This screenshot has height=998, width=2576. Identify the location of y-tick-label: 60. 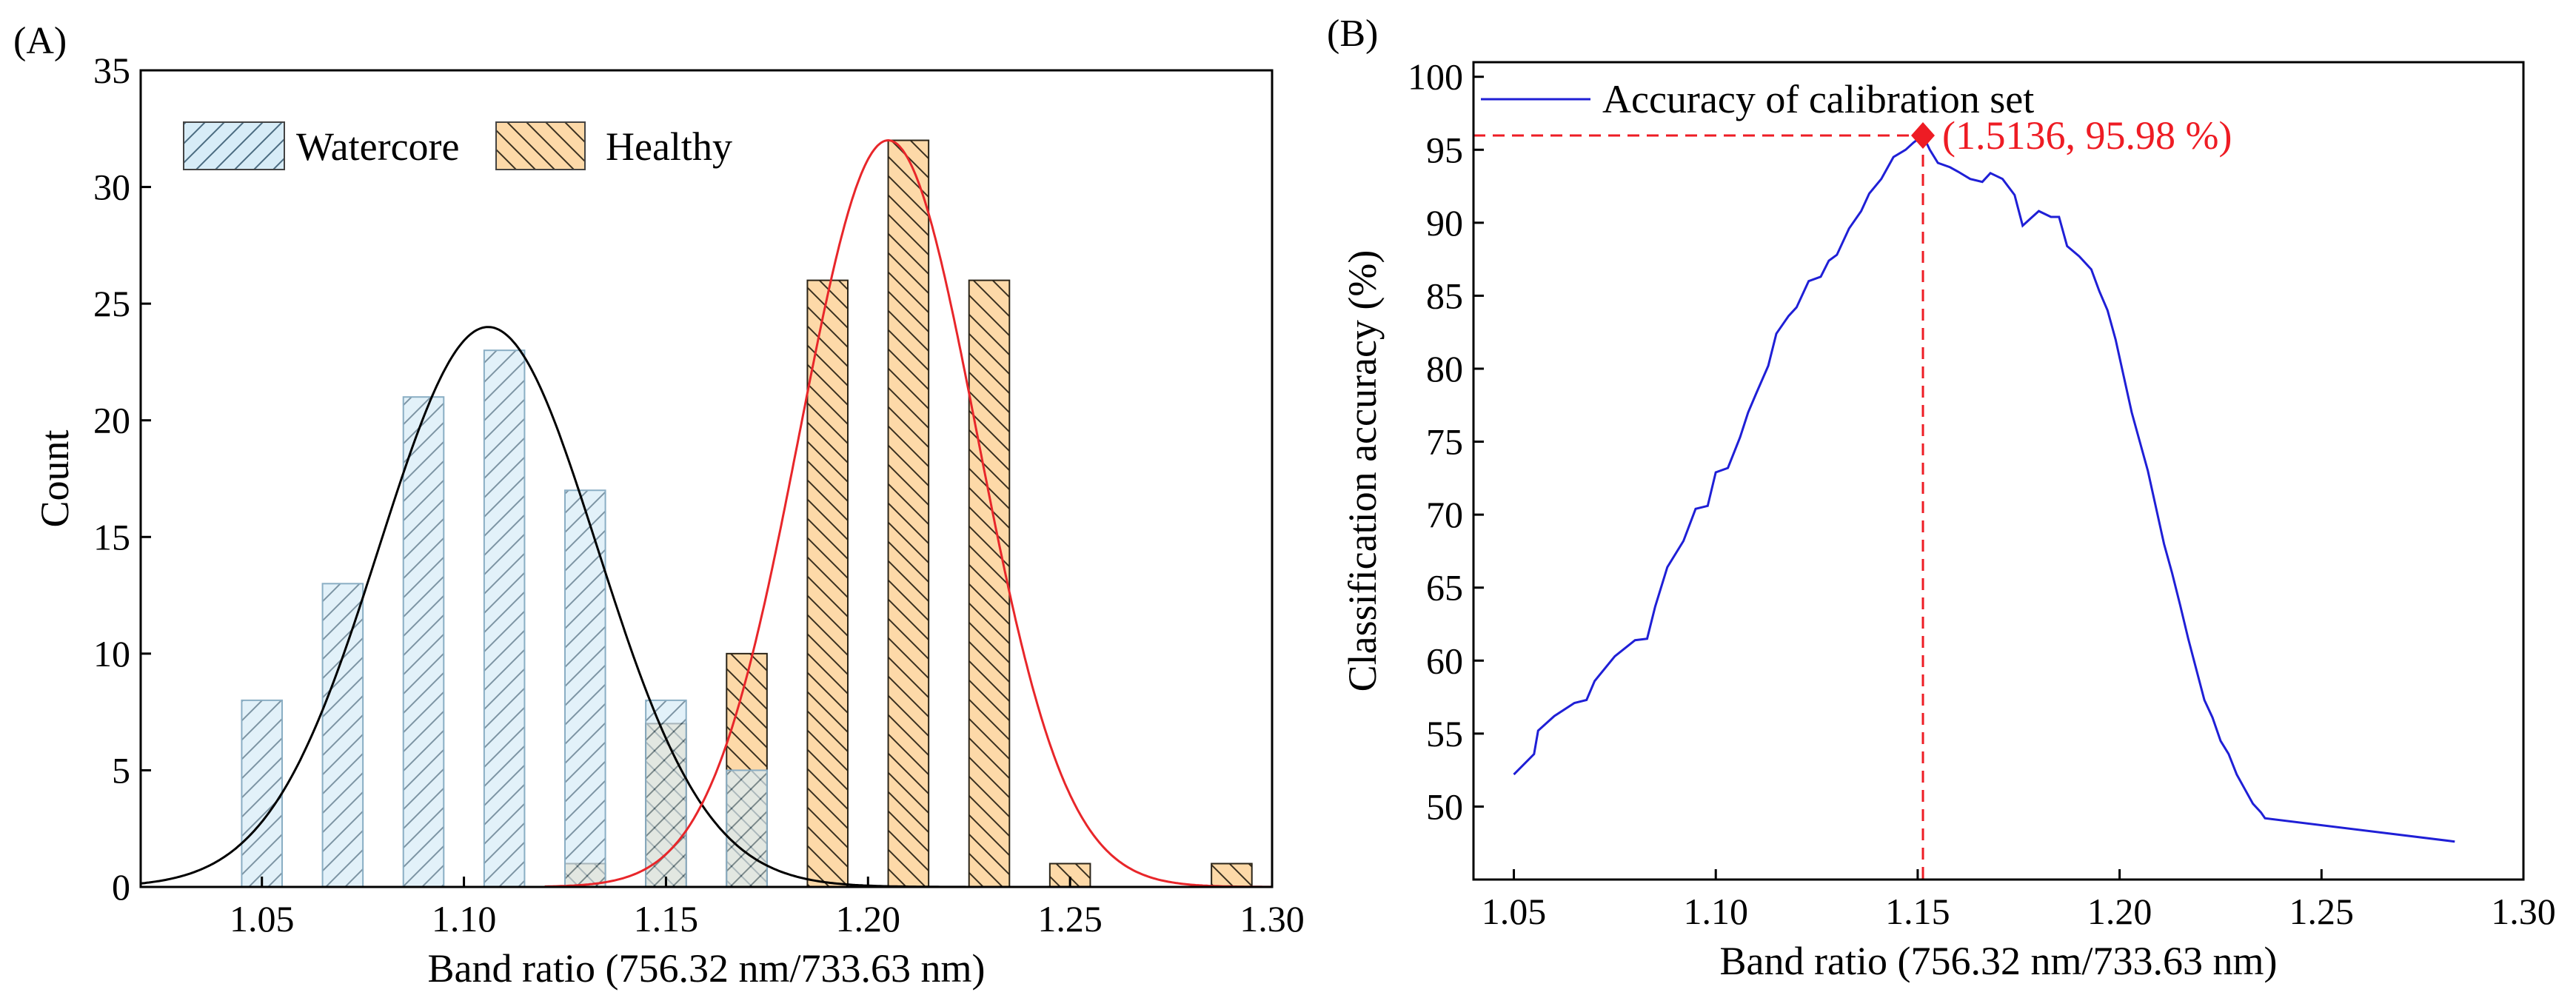
(1444, 660).